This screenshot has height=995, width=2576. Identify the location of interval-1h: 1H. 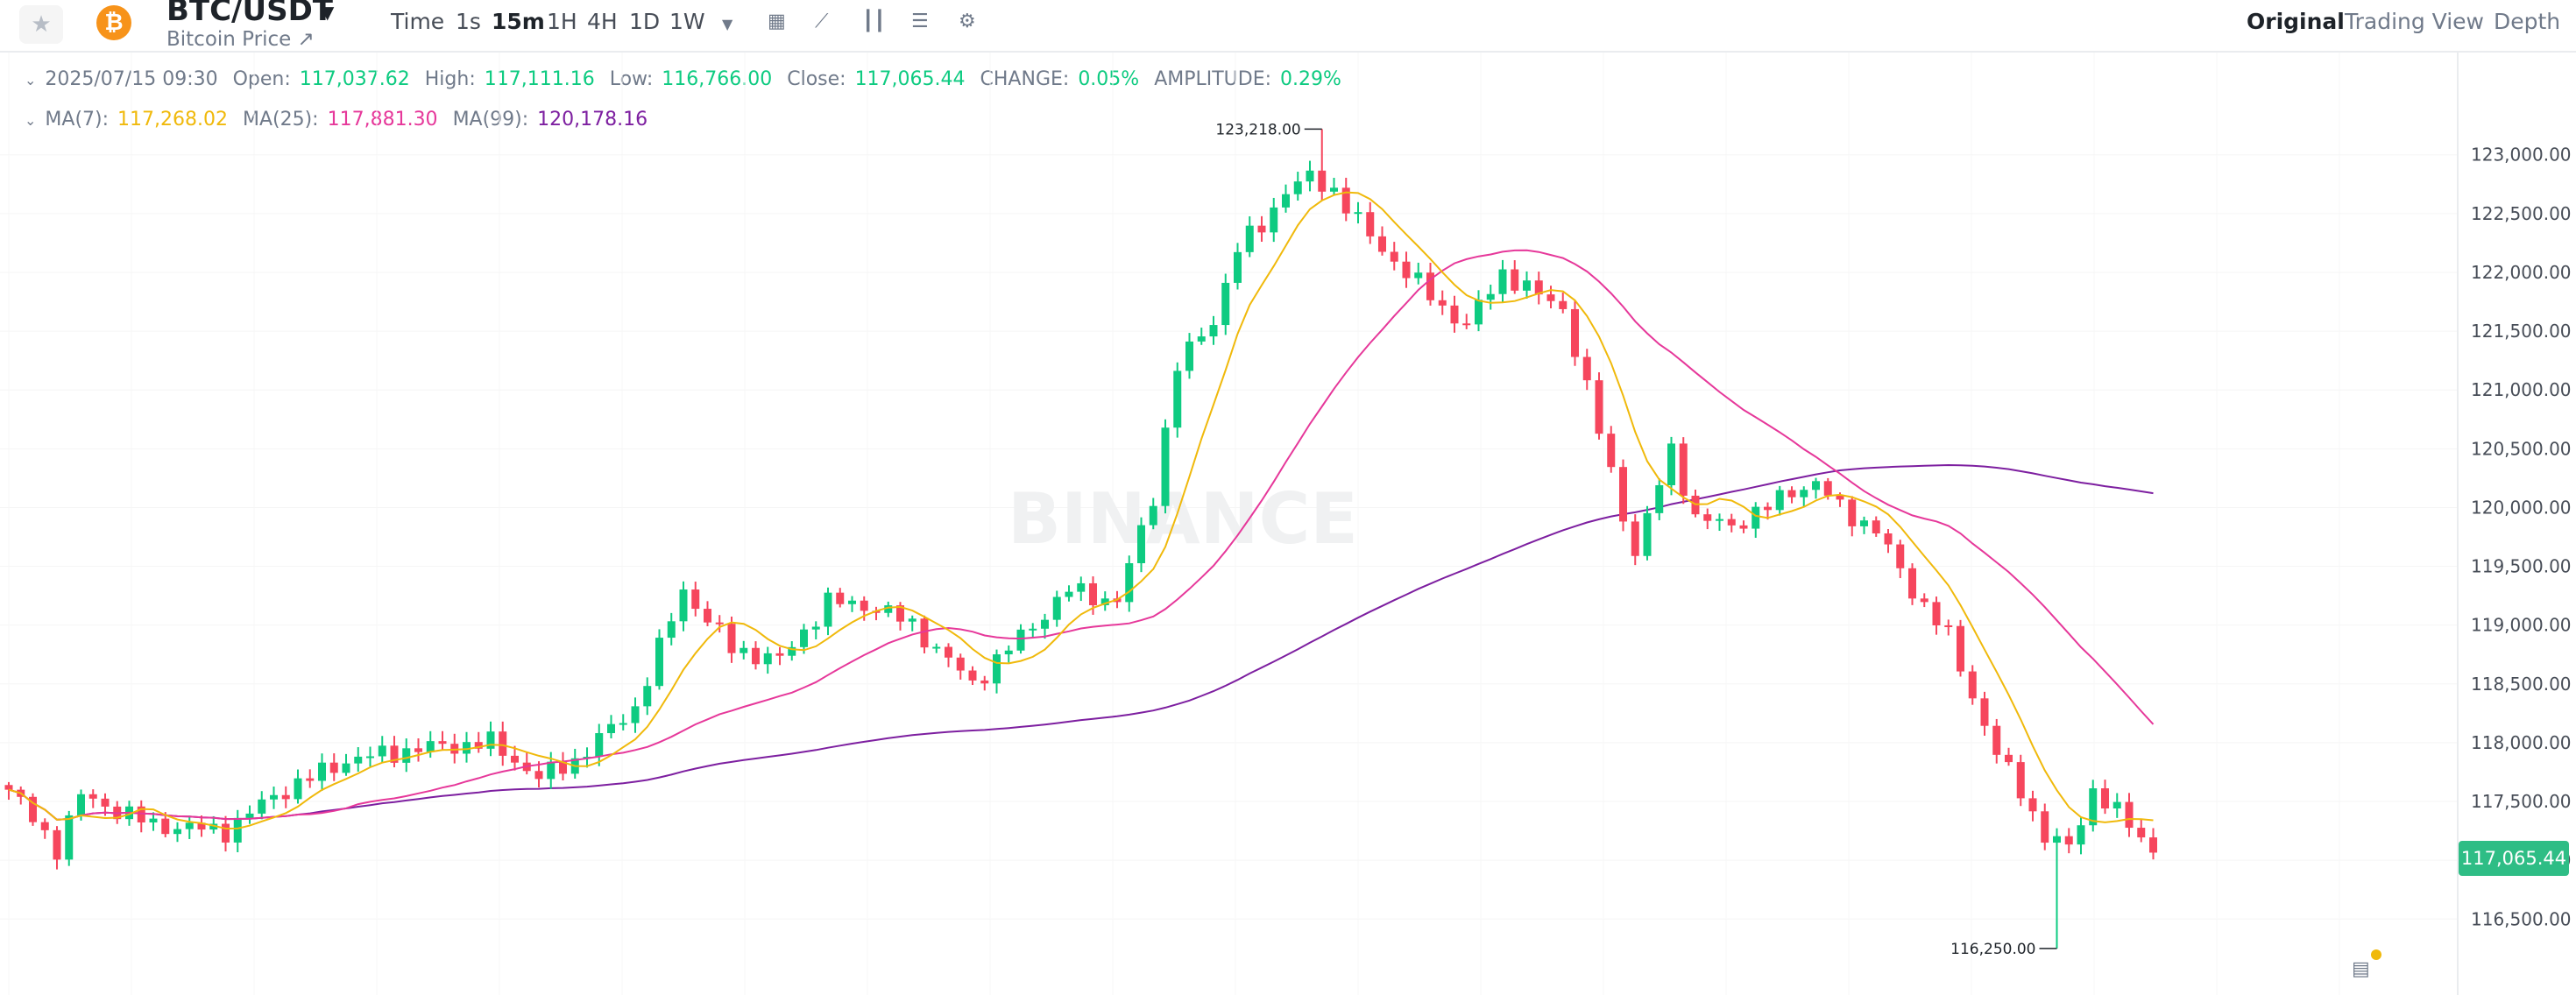
(562, 21).